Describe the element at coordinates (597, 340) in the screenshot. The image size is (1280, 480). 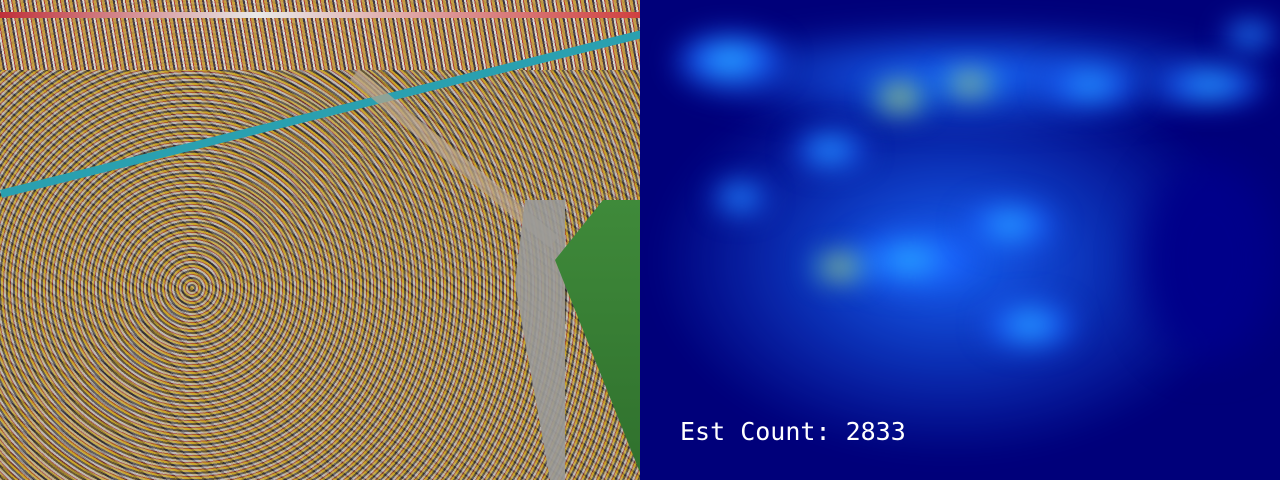
I see `pitch-grass` at that location.